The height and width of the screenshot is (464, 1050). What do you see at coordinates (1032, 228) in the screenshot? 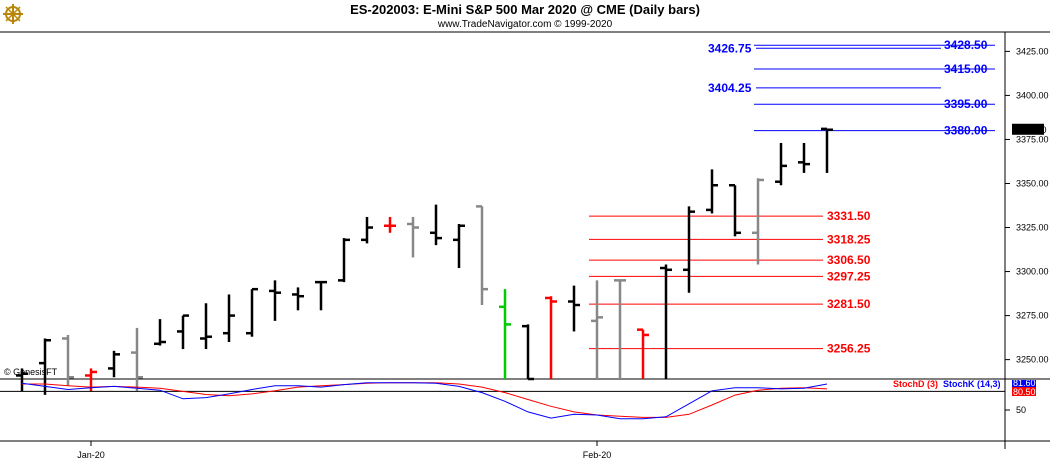
I see `price-tick-label: 3325.00` at bounding box center [1032, 228].